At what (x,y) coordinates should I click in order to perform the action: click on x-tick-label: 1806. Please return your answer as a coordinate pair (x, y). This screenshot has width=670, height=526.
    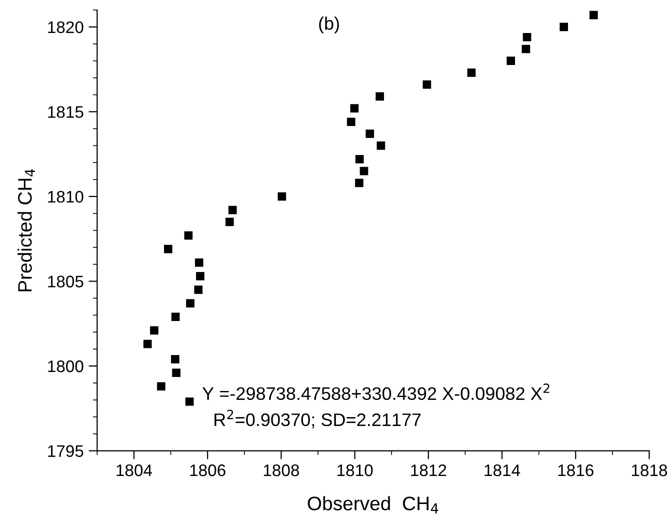
    Looking at the image, I should click on (208, 470).